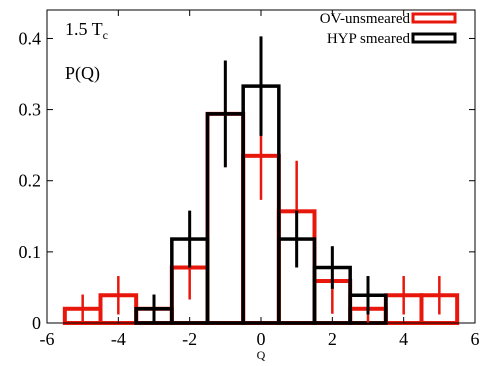 This screenshot has height=366, width=480. Describe the element at coordinates (30, 181) in the screenshot. I see `y-tick-label: 0.2` at that location.